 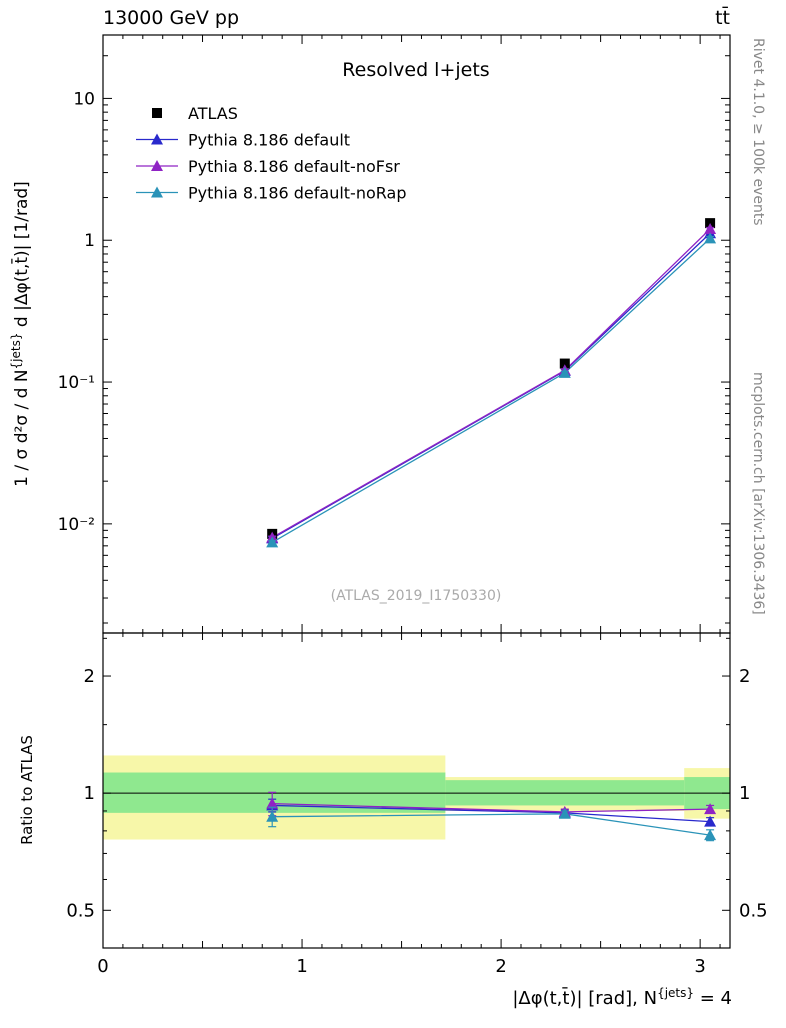 What do you see at coordinates (80, 910) in the screenshot?
I see `ratio-tick-label-left: 0.5` at bounding box center [80, 910].